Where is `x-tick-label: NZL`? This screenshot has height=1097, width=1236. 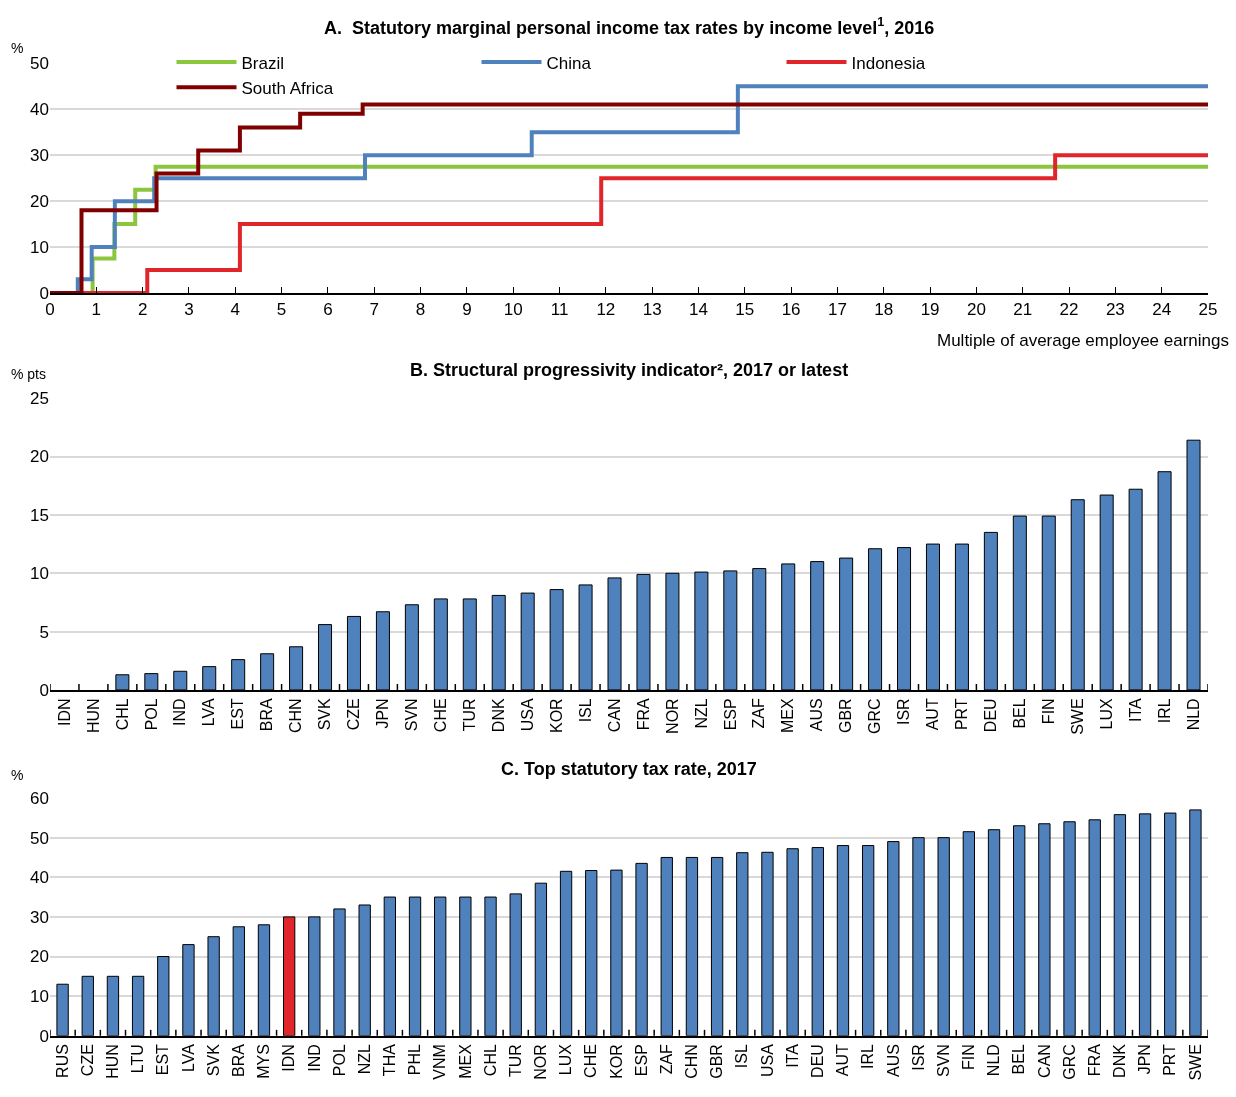
x-tick-label: NZL is located at coordinates (364, 1059).